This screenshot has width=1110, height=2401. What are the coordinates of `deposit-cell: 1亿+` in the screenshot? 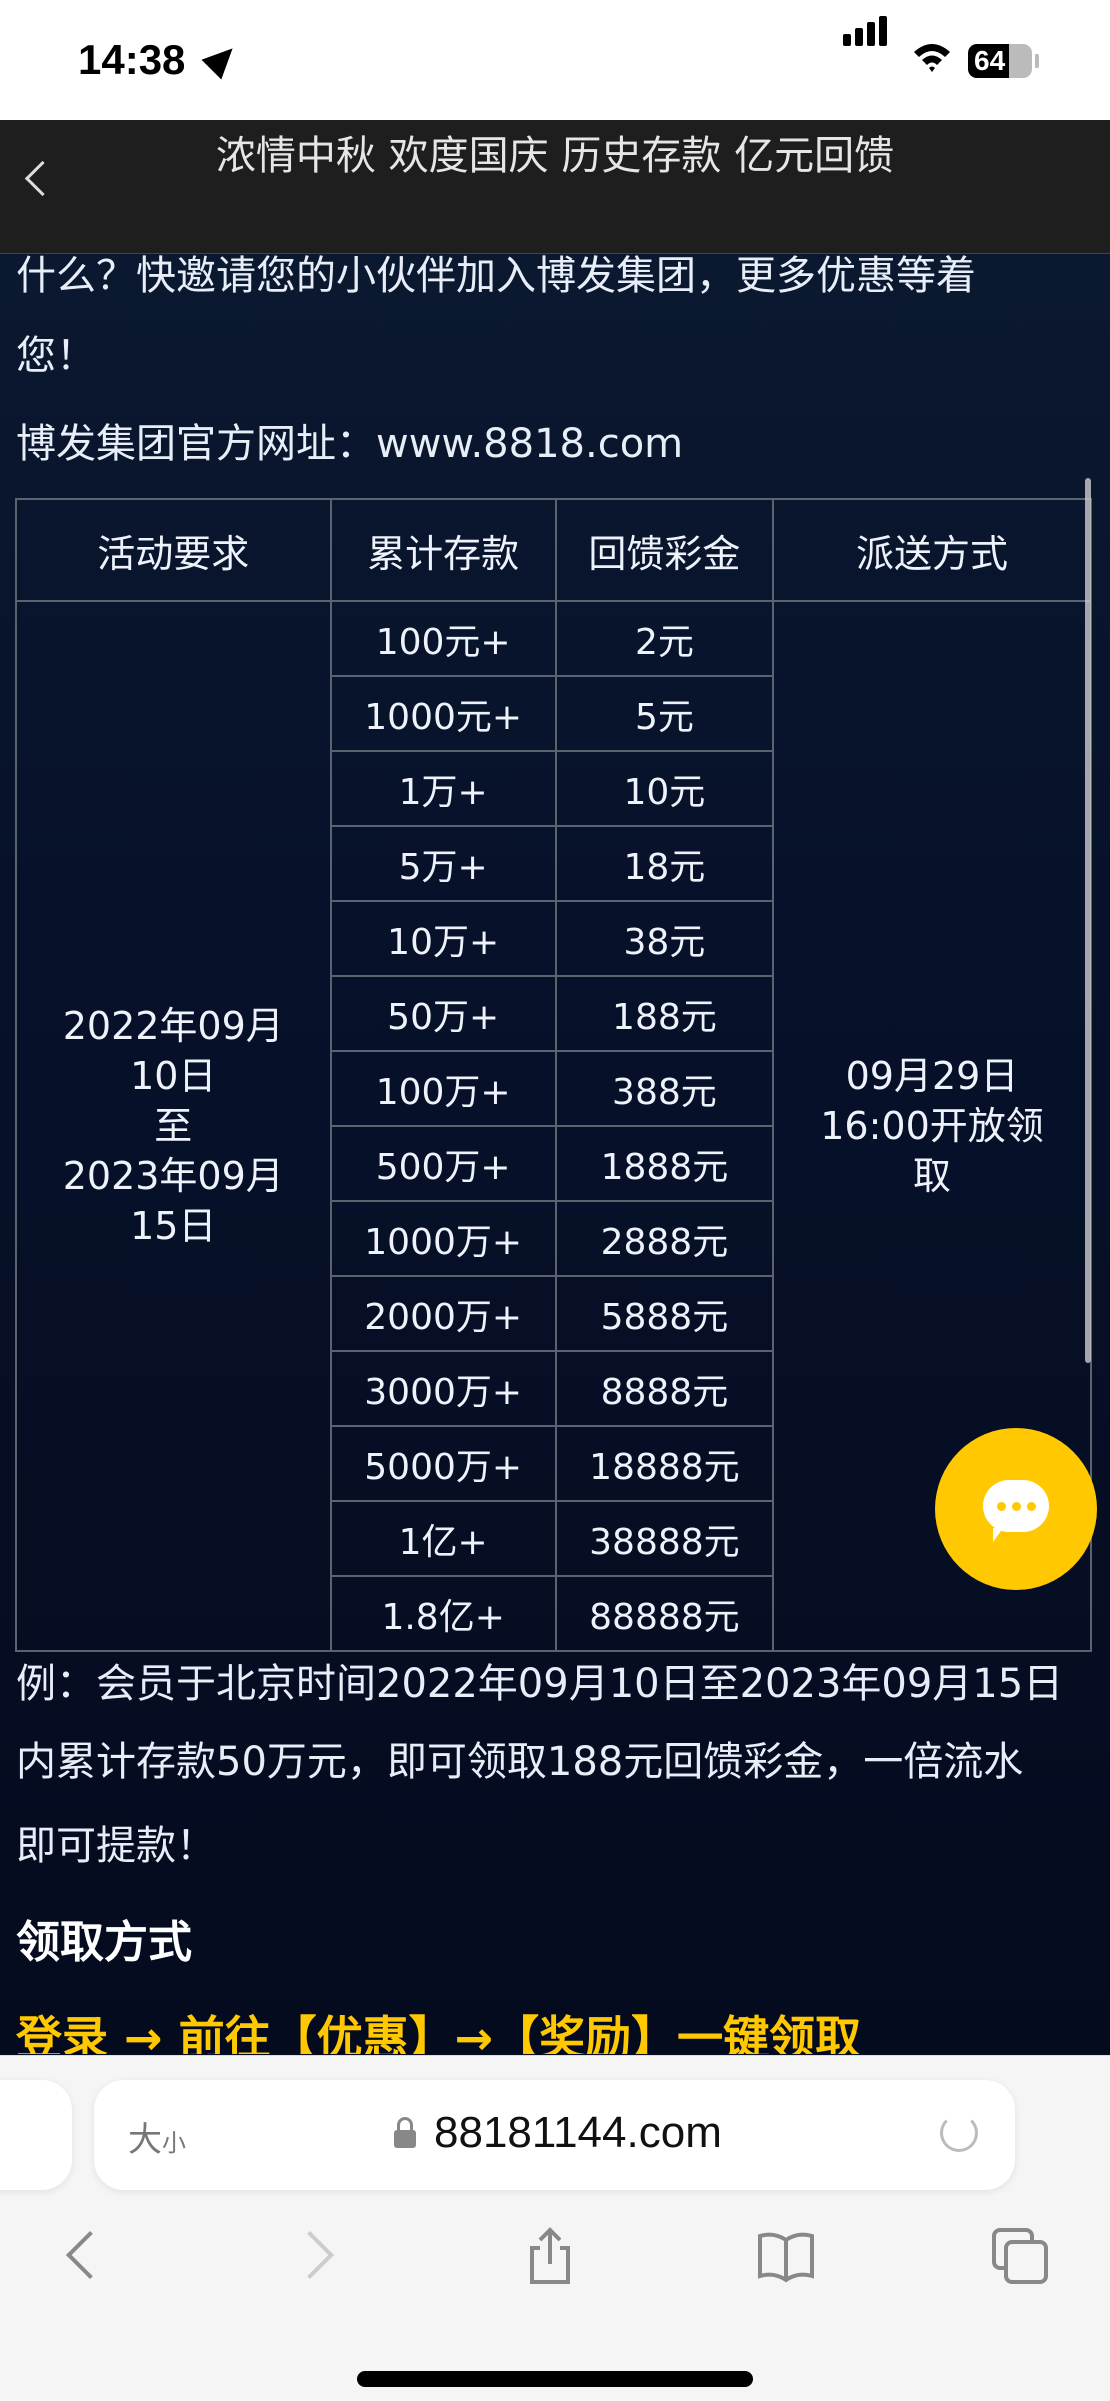 It's located at (443, 1538).